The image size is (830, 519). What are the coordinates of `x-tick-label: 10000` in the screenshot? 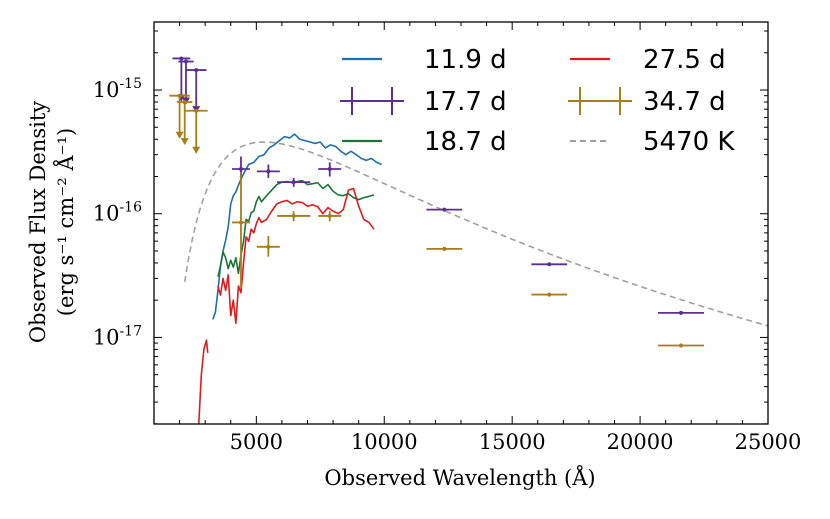 It's located at (384, 442).